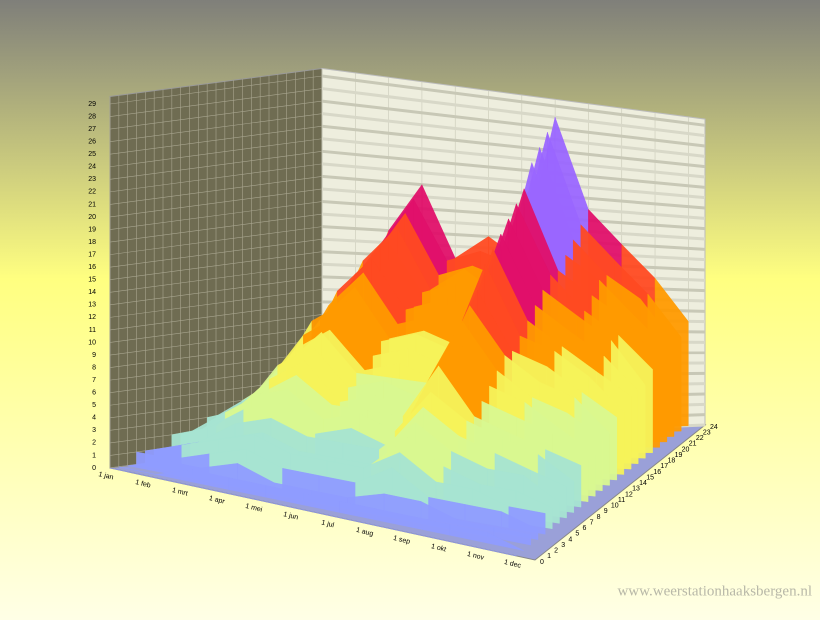 The height and width of the screenshot is (620, 820). Describe the element at coordinates (679, 455) in the screenshot. I see `depth-tick-label: 19` at that location.